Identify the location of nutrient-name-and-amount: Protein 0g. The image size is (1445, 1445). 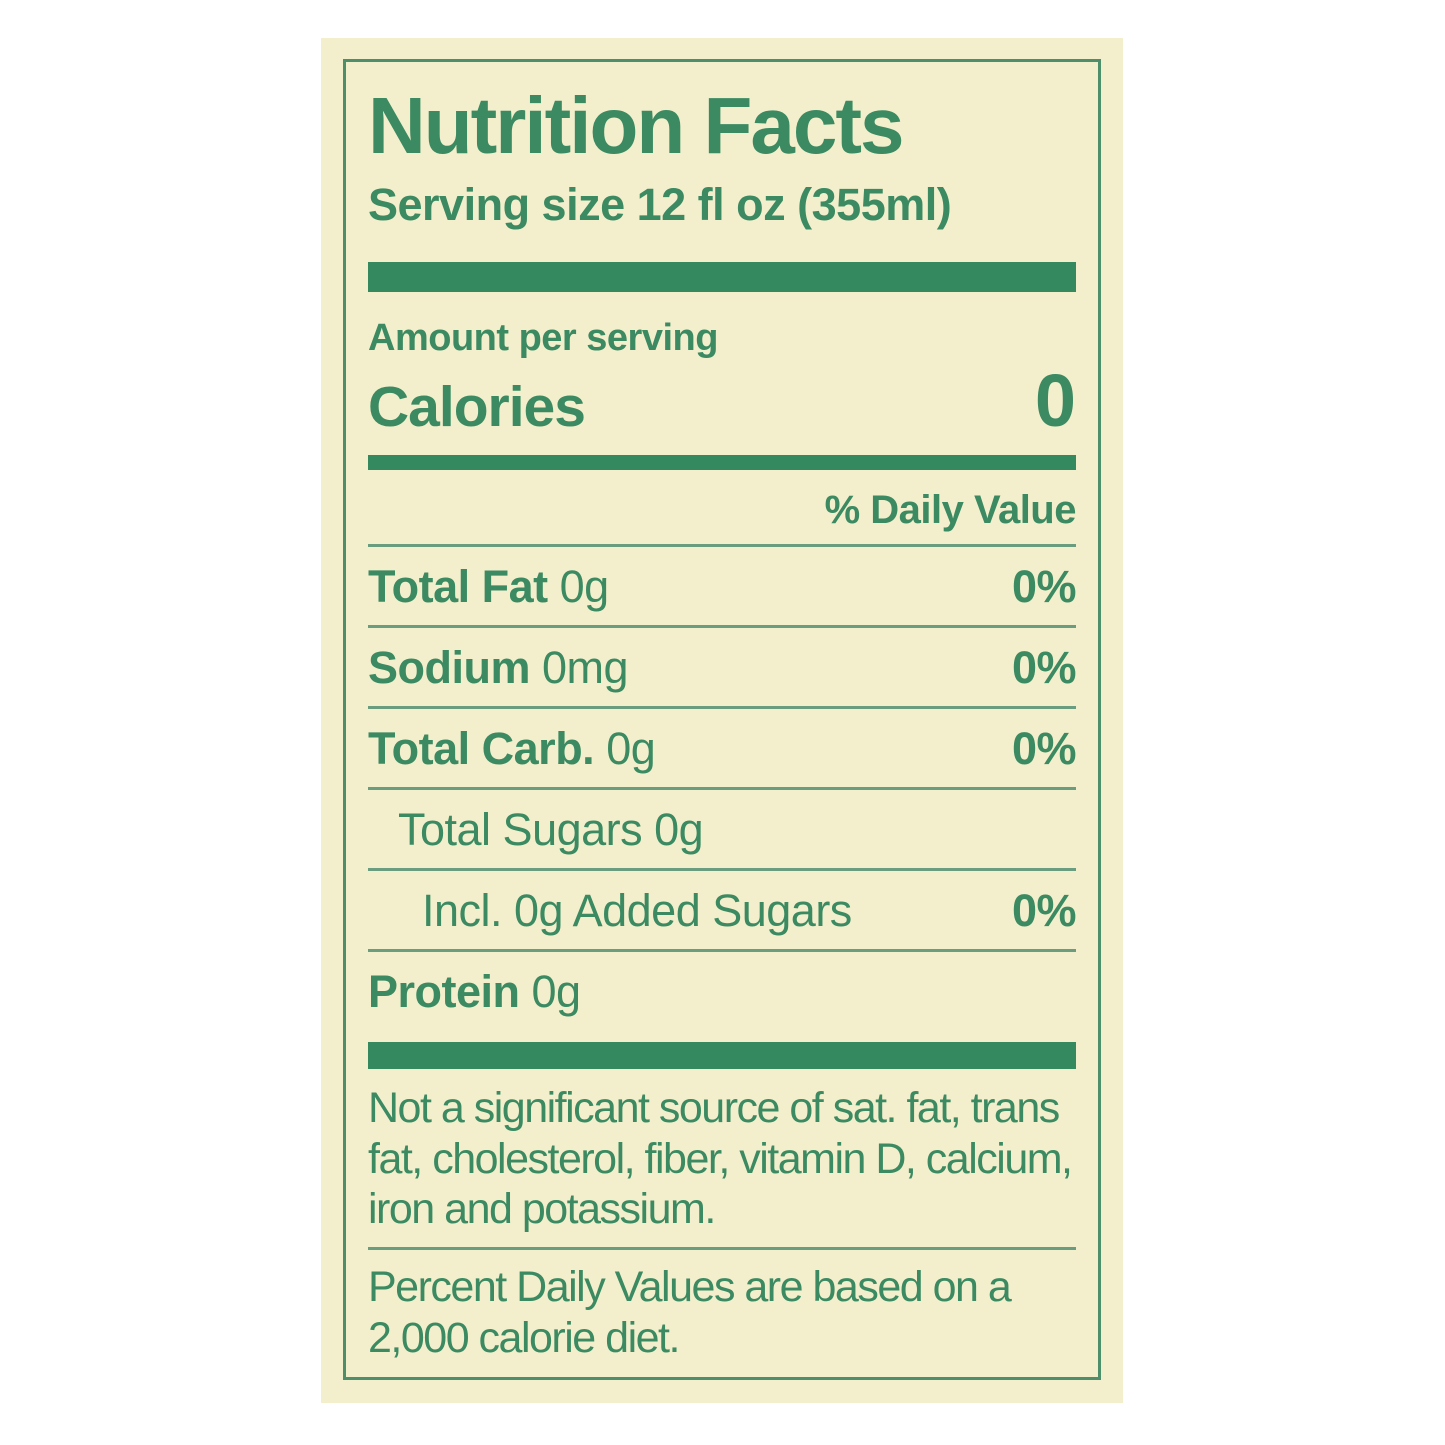
(474, 992).